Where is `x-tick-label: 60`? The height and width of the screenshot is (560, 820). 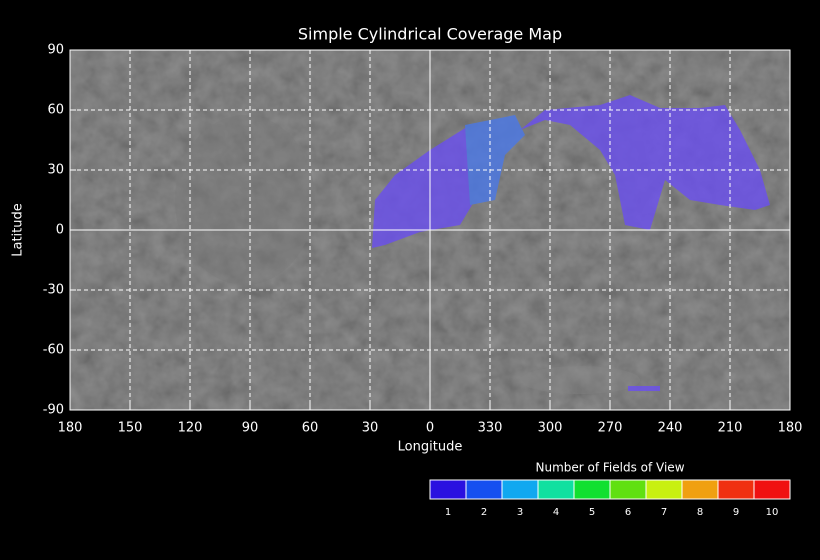 x-tick-label: 60 is located at coordinates (310, 428).